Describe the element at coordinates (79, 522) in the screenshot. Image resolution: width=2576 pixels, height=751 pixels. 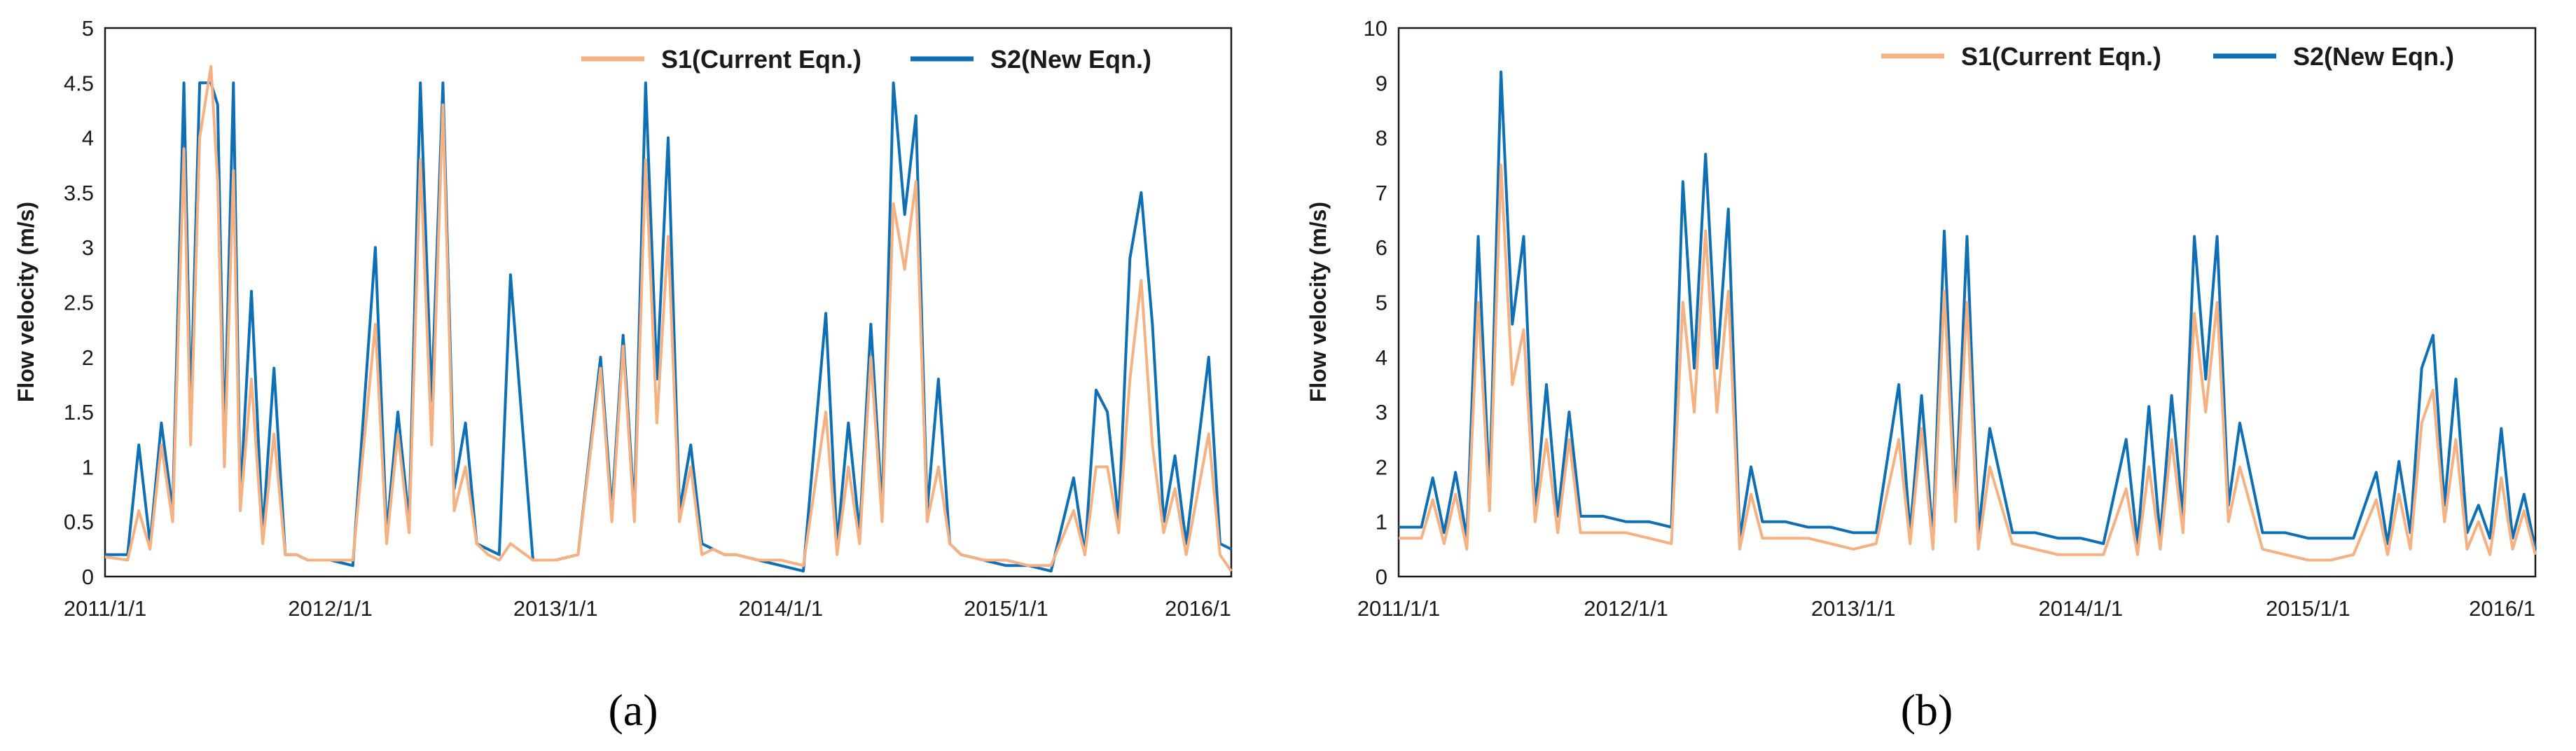
I see `y-tick-label: 0.5` at that location.